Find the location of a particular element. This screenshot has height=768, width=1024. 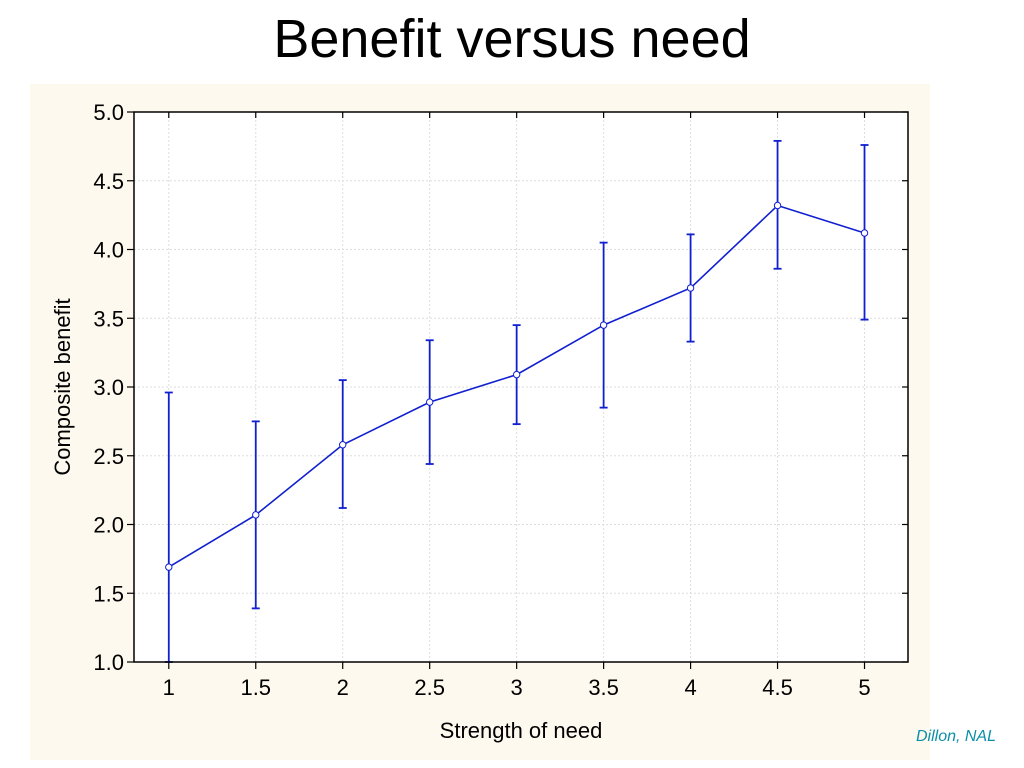

x-tick-labels: 1 1.5 2 2.5 3 3.5 4 4.5 5 is located at coordinates (517, 687).